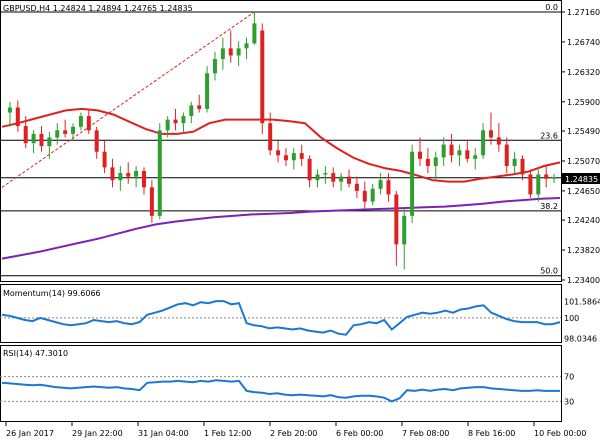 The height and width of the screenshot is (443, 600). Describe the element at coordinates (227, 433) in the screenshot. I see `x-tick-label: 1 Feb 12:00` at that location.